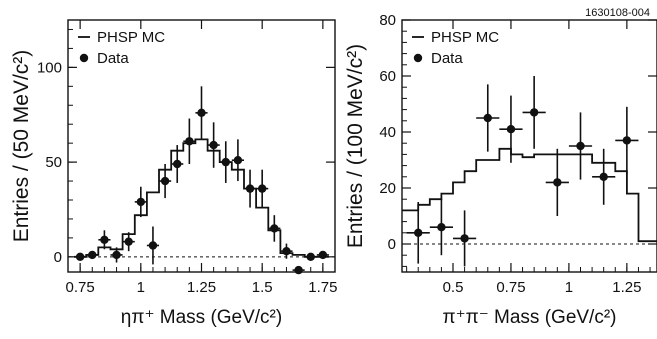 This screenshot has height=339, width=657. Describe the element at coordinates (262, 287) in the screenshot. I see `x-tick-label: 1.5` at that location.